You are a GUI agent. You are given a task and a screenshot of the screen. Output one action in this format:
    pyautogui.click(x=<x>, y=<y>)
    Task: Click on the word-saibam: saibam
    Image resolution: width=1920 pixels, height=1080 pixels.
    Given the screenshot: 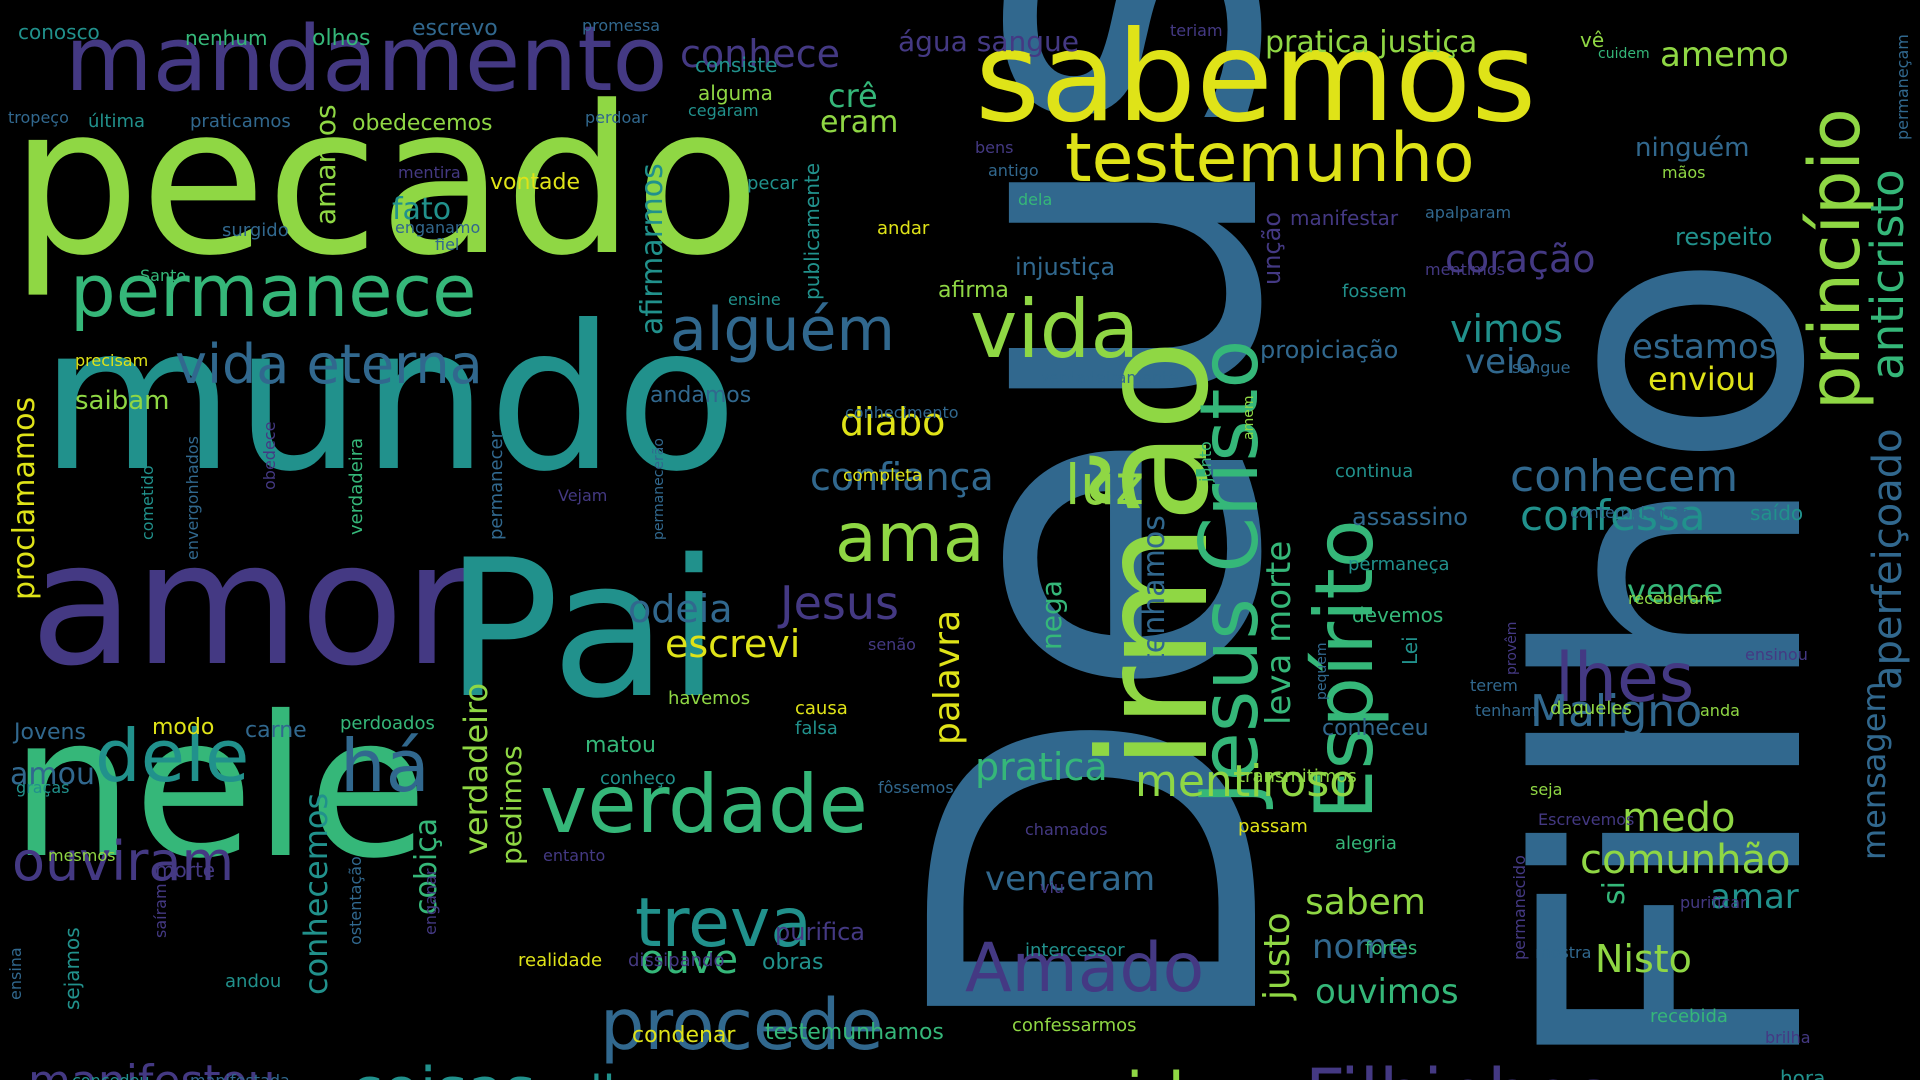 What is the action you would take?
    pyautogui.click(x=122, y=401)
    